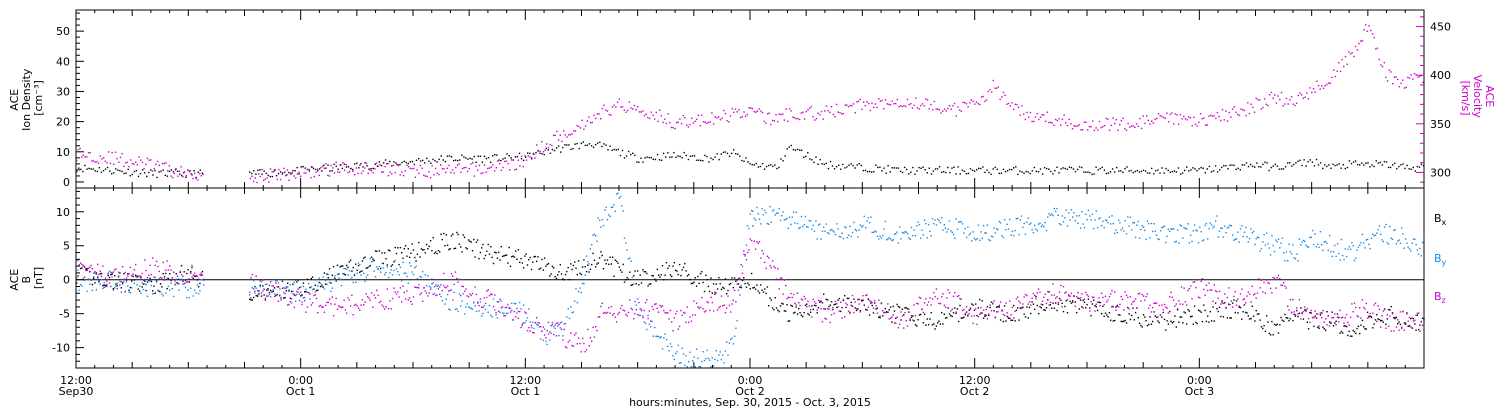  Describe the element at coordinates (1440, 172) in the screenshot. I see `velocity-tick-label: 300` at that location.